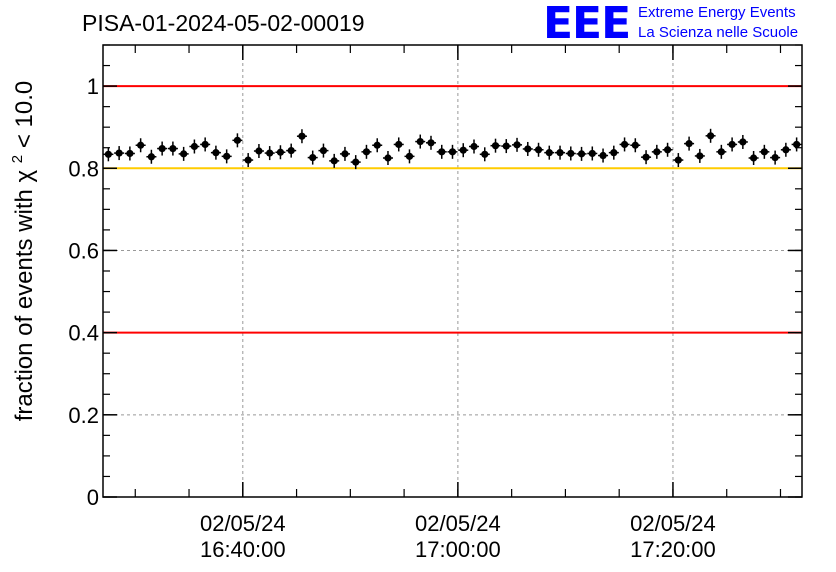 The height and width of the screenshot is (572, 836). Describe the element at coordinates (83, 333) in the screenshot. I see `y-tick-label: 0.4` at that location.